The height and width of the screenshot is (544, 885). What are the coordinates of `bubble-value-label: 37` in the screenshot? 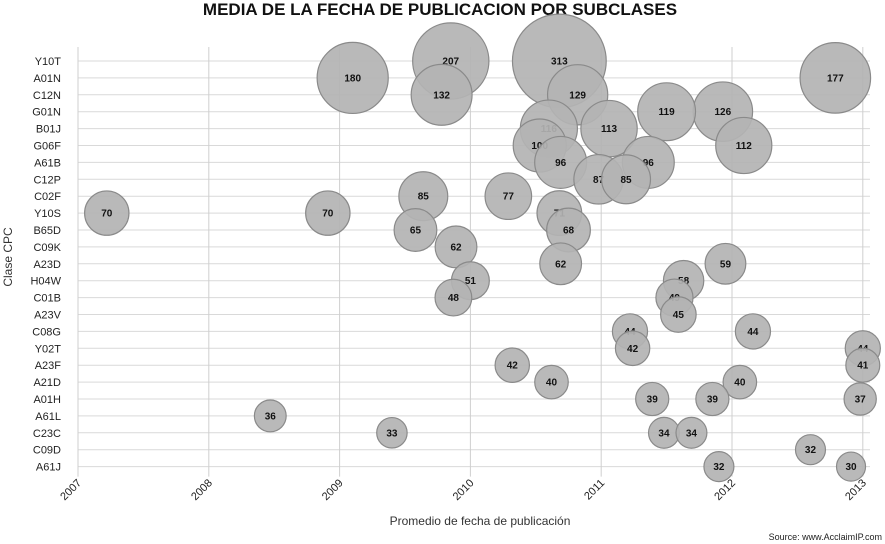 It's located at (861, 400).